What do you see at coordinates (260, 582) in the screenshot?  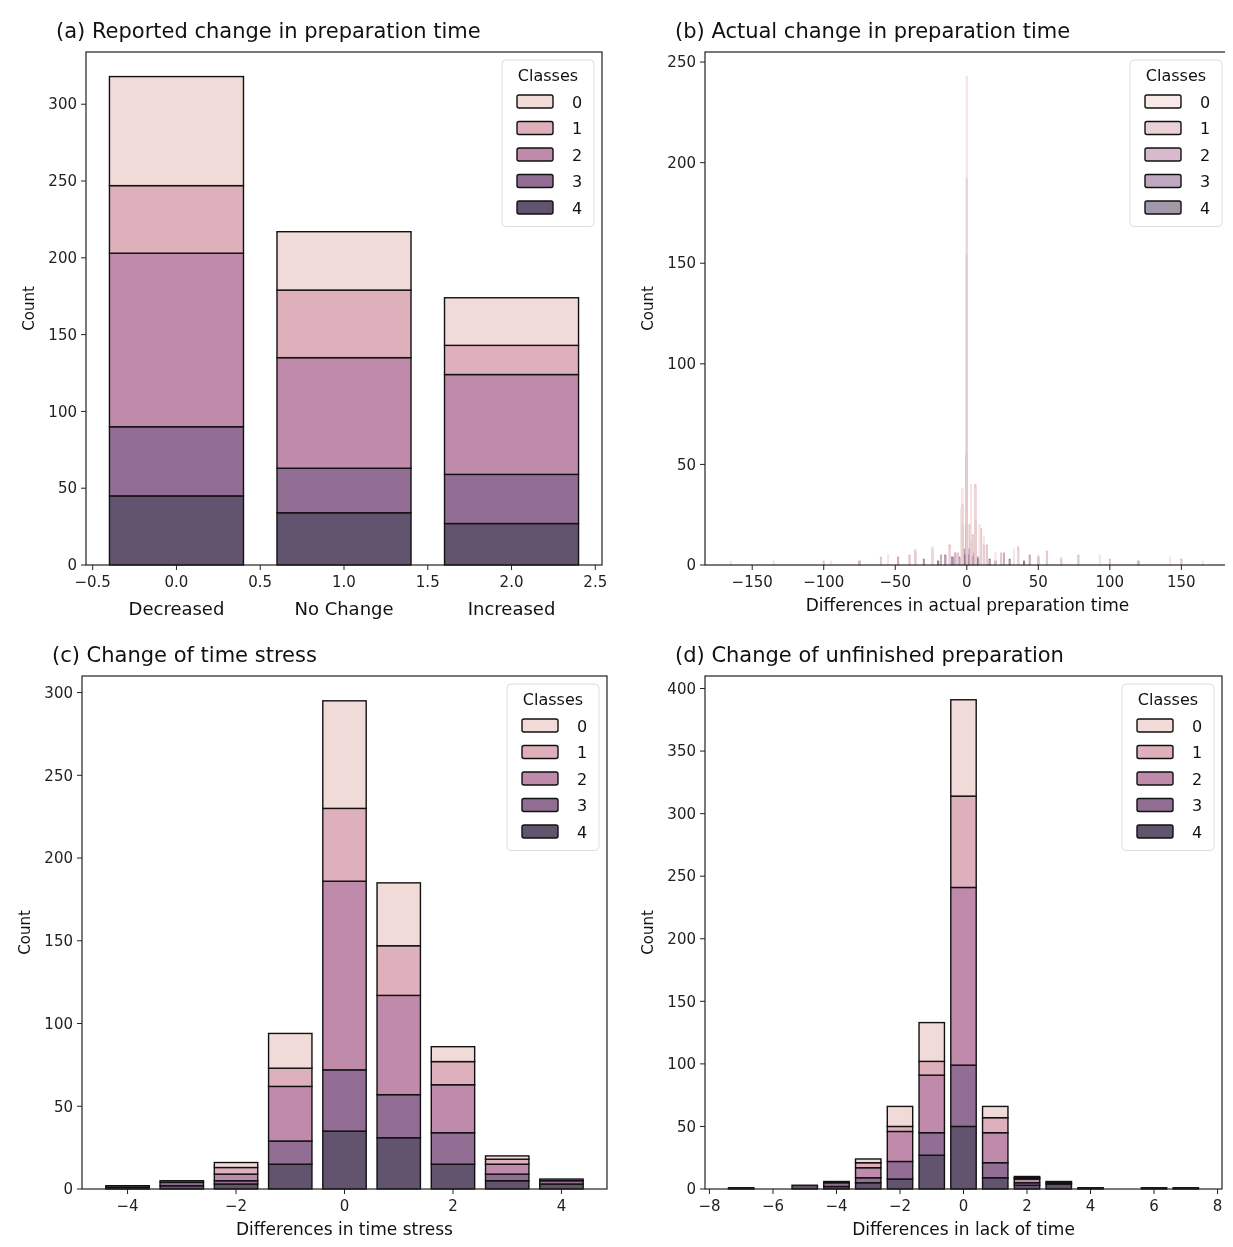 I see `x-tick-label: 0.5` at bounding box center [260, 582].